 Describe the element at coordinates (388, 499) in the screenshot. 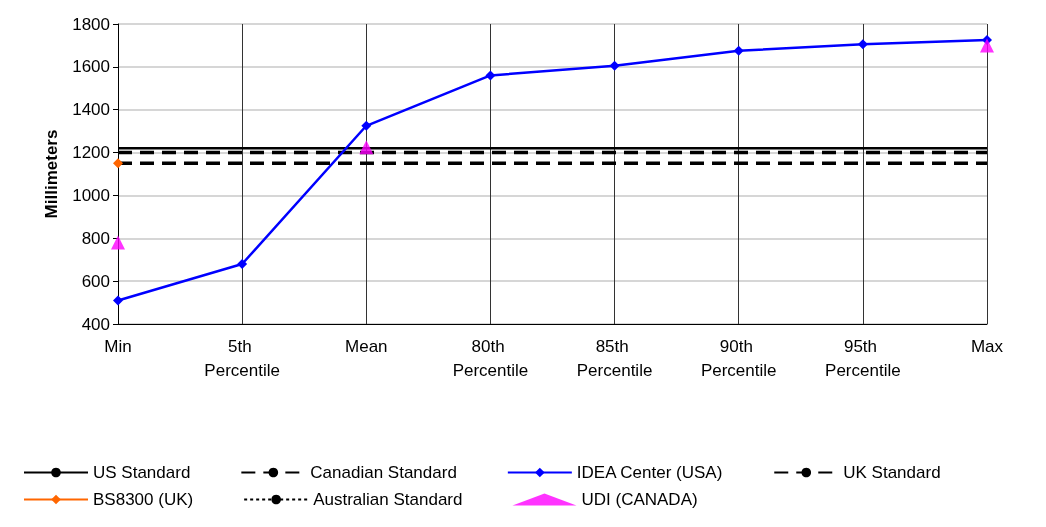

I see `legend-label: Australian Standard` at that location.